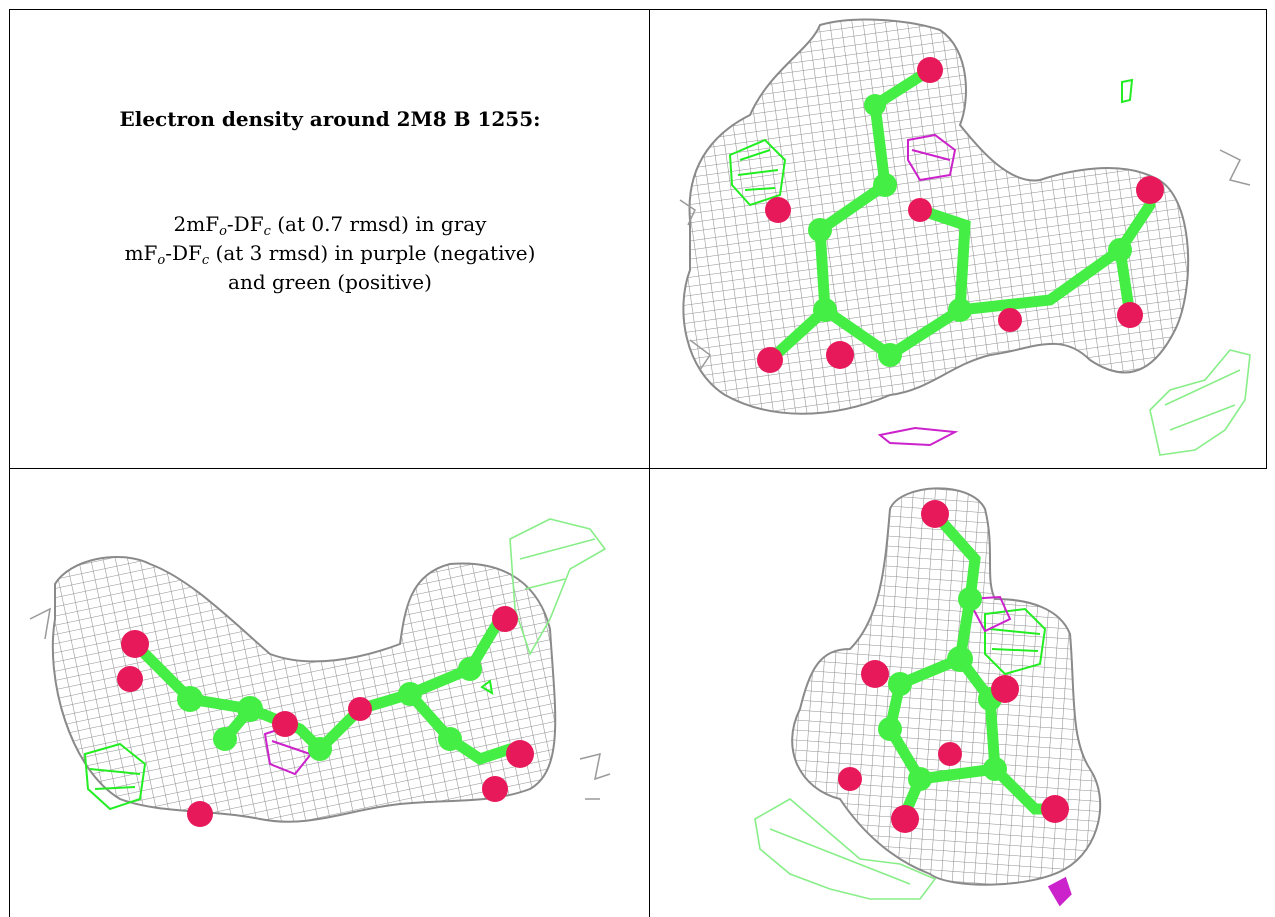 The image size is (1275, 917). What do you see at coordinates (638, 468) in the screenshot?
I see `table-row-divider` at bounding box center [638, 468].